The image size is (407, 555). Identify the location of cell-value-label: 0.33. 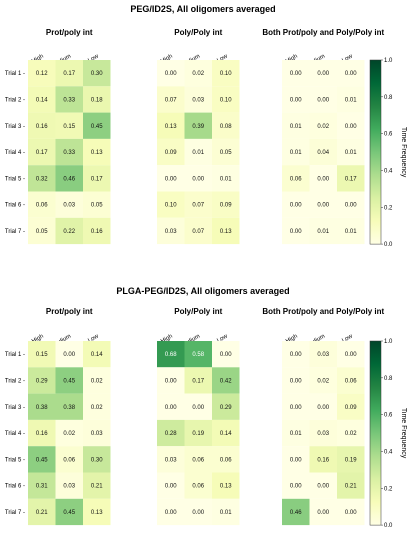
(69, 100).